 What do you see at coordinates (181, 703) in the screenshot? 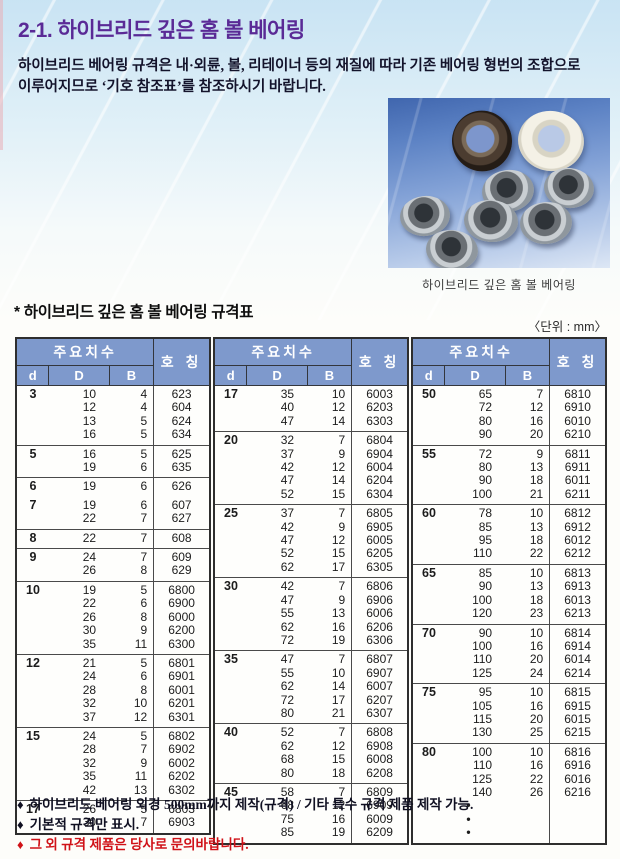
I see `value-designation: 6201` at bounding box center [181, 703].